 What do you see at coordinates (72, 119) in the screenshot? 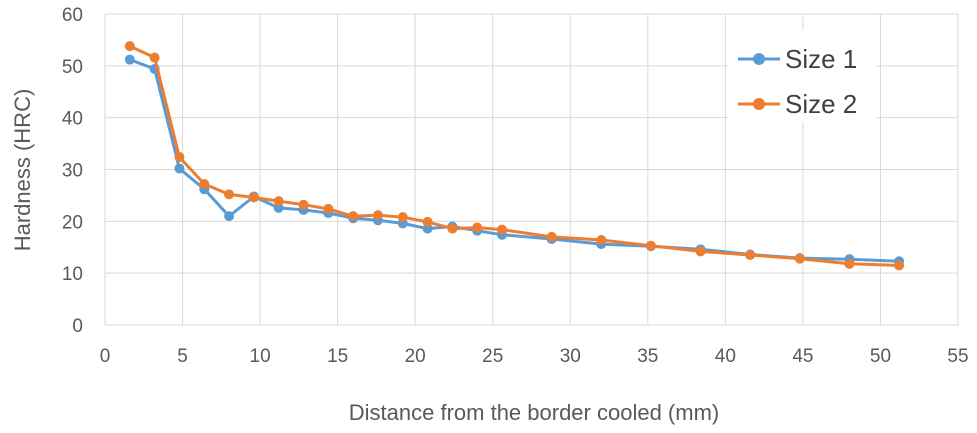
I see `y-tick-label: 40` at bounding box center [72, 119].